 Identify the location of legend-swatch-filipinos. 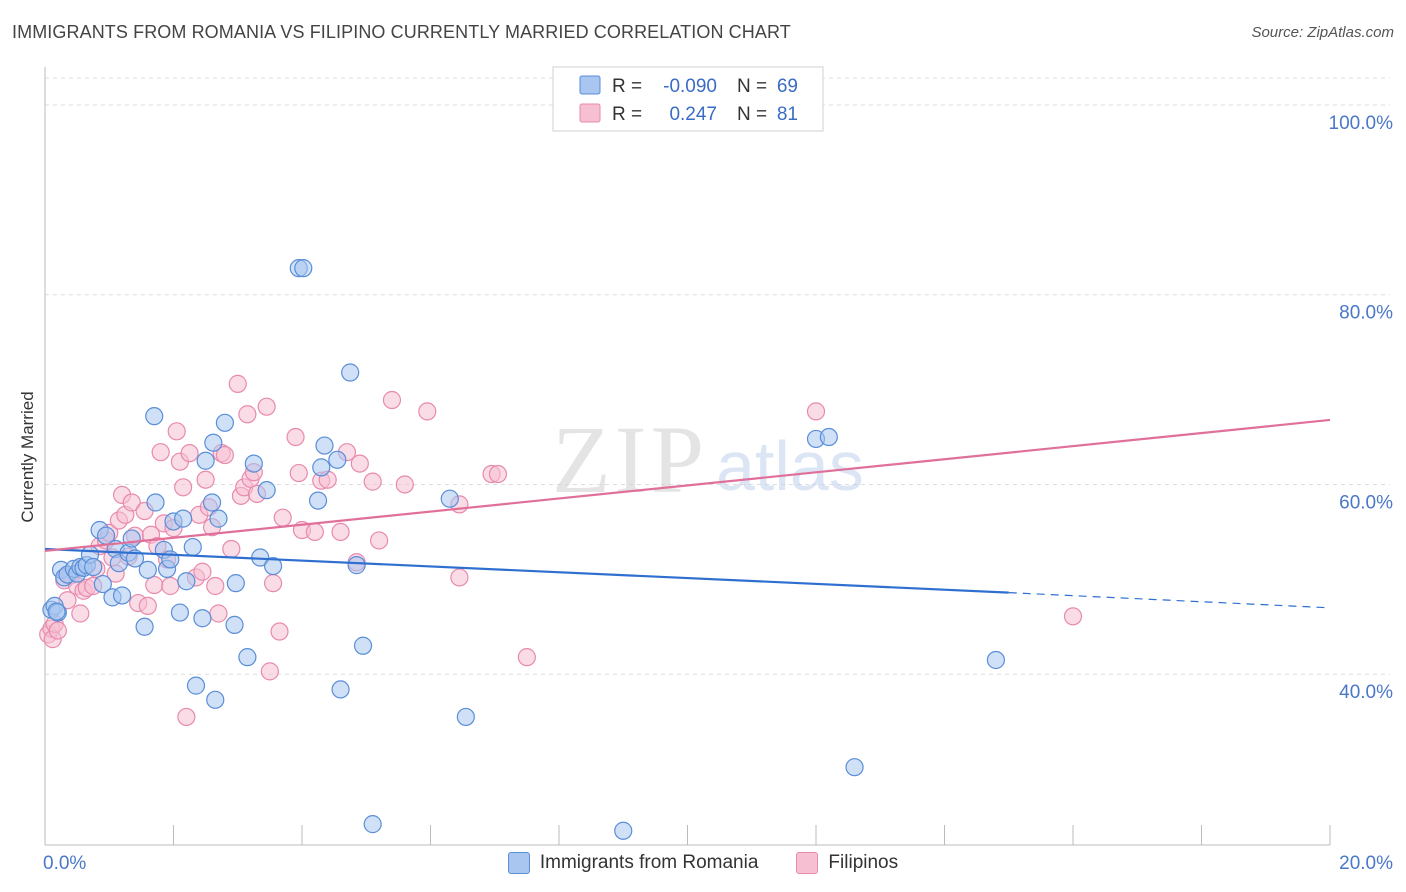
(590, 113).